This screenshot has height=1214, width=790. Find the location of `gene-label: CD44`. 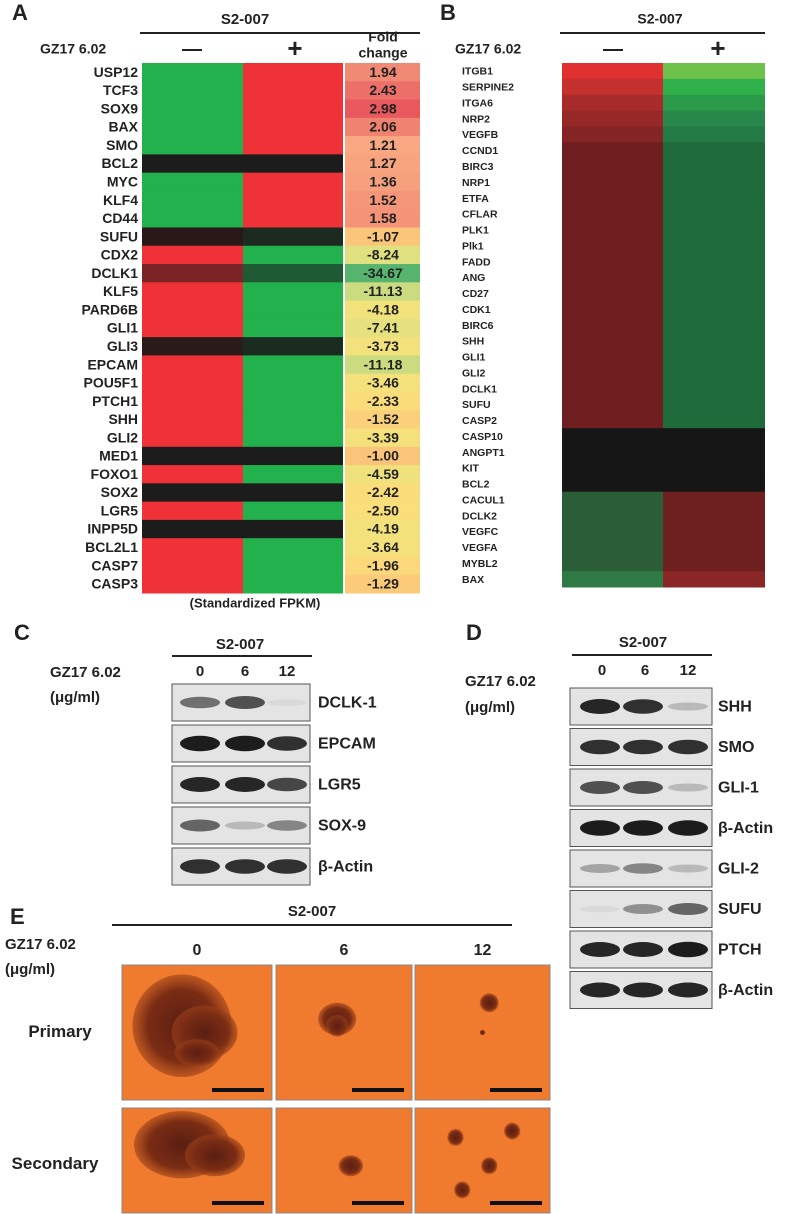

gene-label: CD44 is located at coordinates (120, 218).